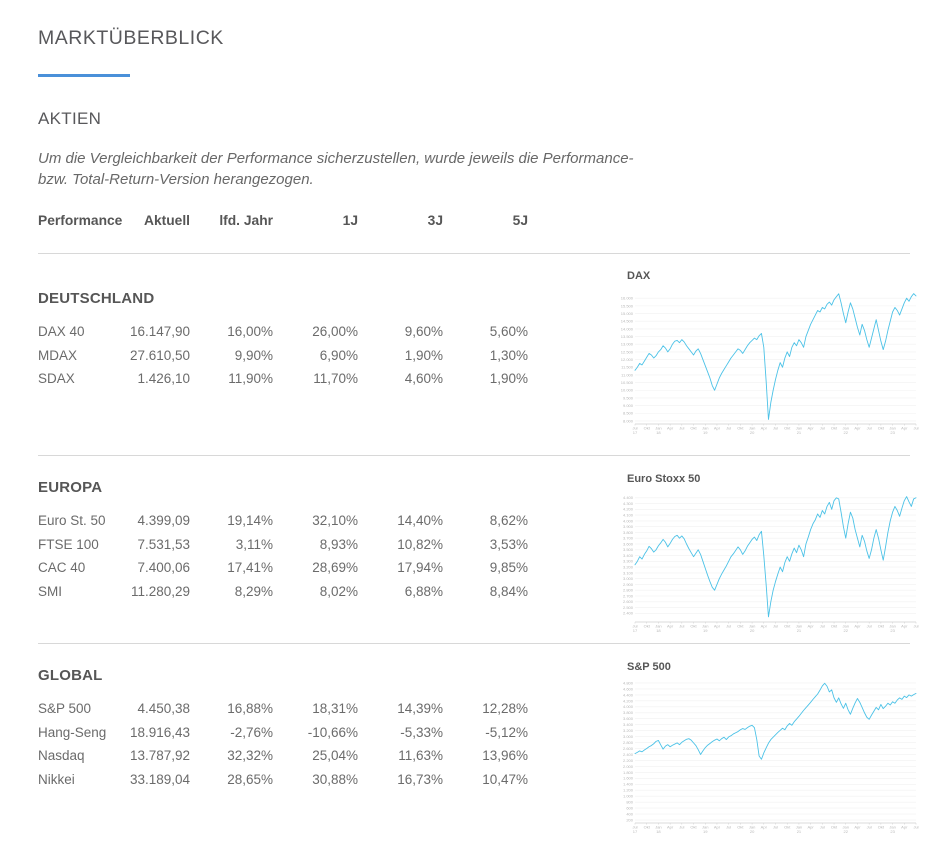 The image size is (946, 843). Describe the element at coordinates (250, 331) in the screenshot. I see `row-value: 16,00%` at that location.